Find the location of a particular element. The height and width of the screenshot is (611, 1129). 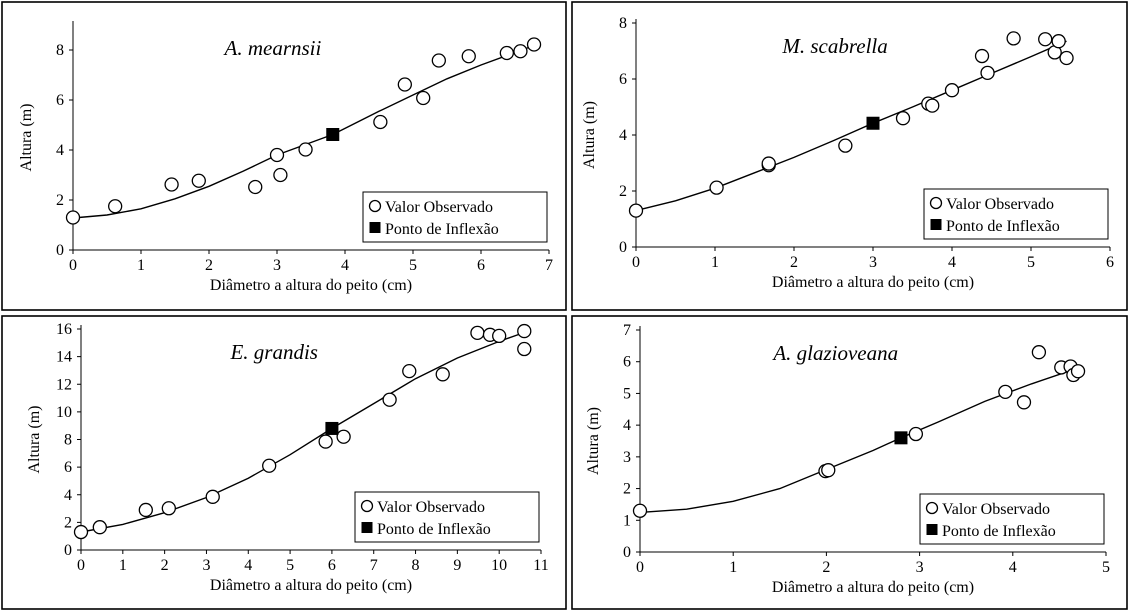

y-tick-label: 14 is located at coordinates (64, 357).